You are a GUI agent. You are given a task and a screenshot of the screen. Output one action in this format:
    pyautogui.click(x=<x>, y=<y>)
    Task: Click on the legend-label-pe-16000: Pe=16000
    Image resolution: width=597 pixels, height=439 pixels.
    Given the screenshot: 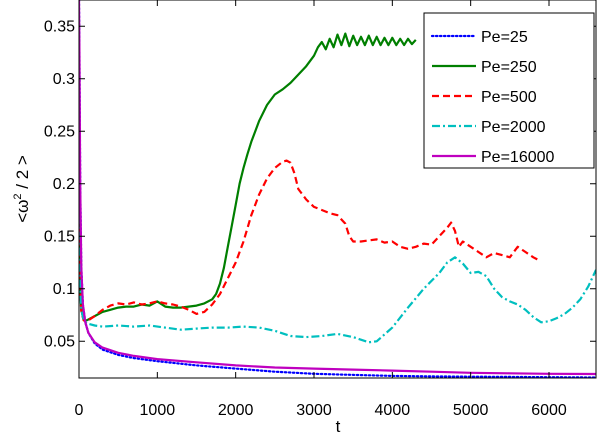 What is the action you would take?
    pyautogui.click(x=518, y=157)
    